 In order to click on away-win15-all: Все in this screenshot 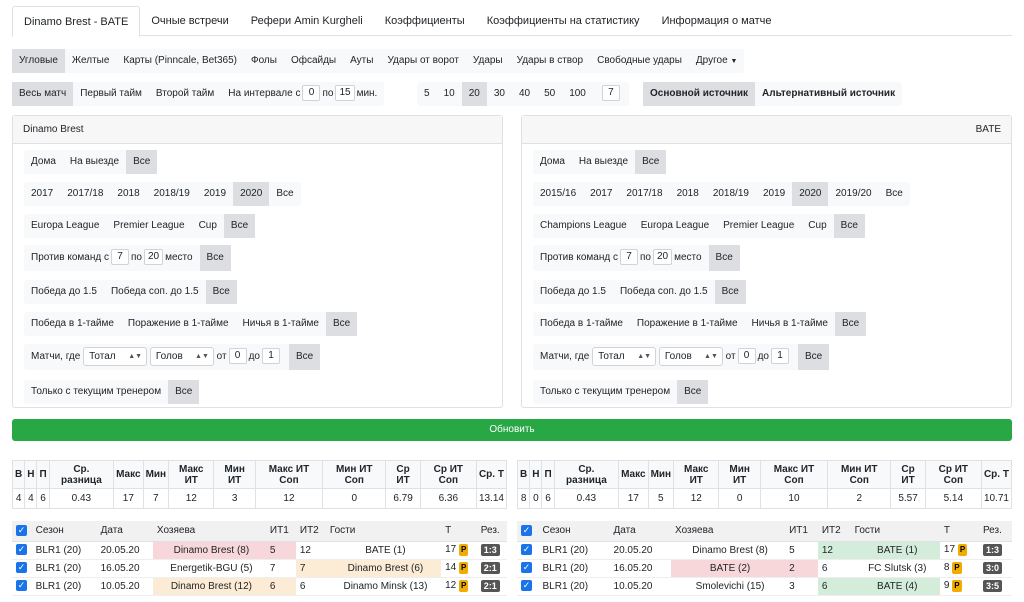, I will do `click(730, 292)`.